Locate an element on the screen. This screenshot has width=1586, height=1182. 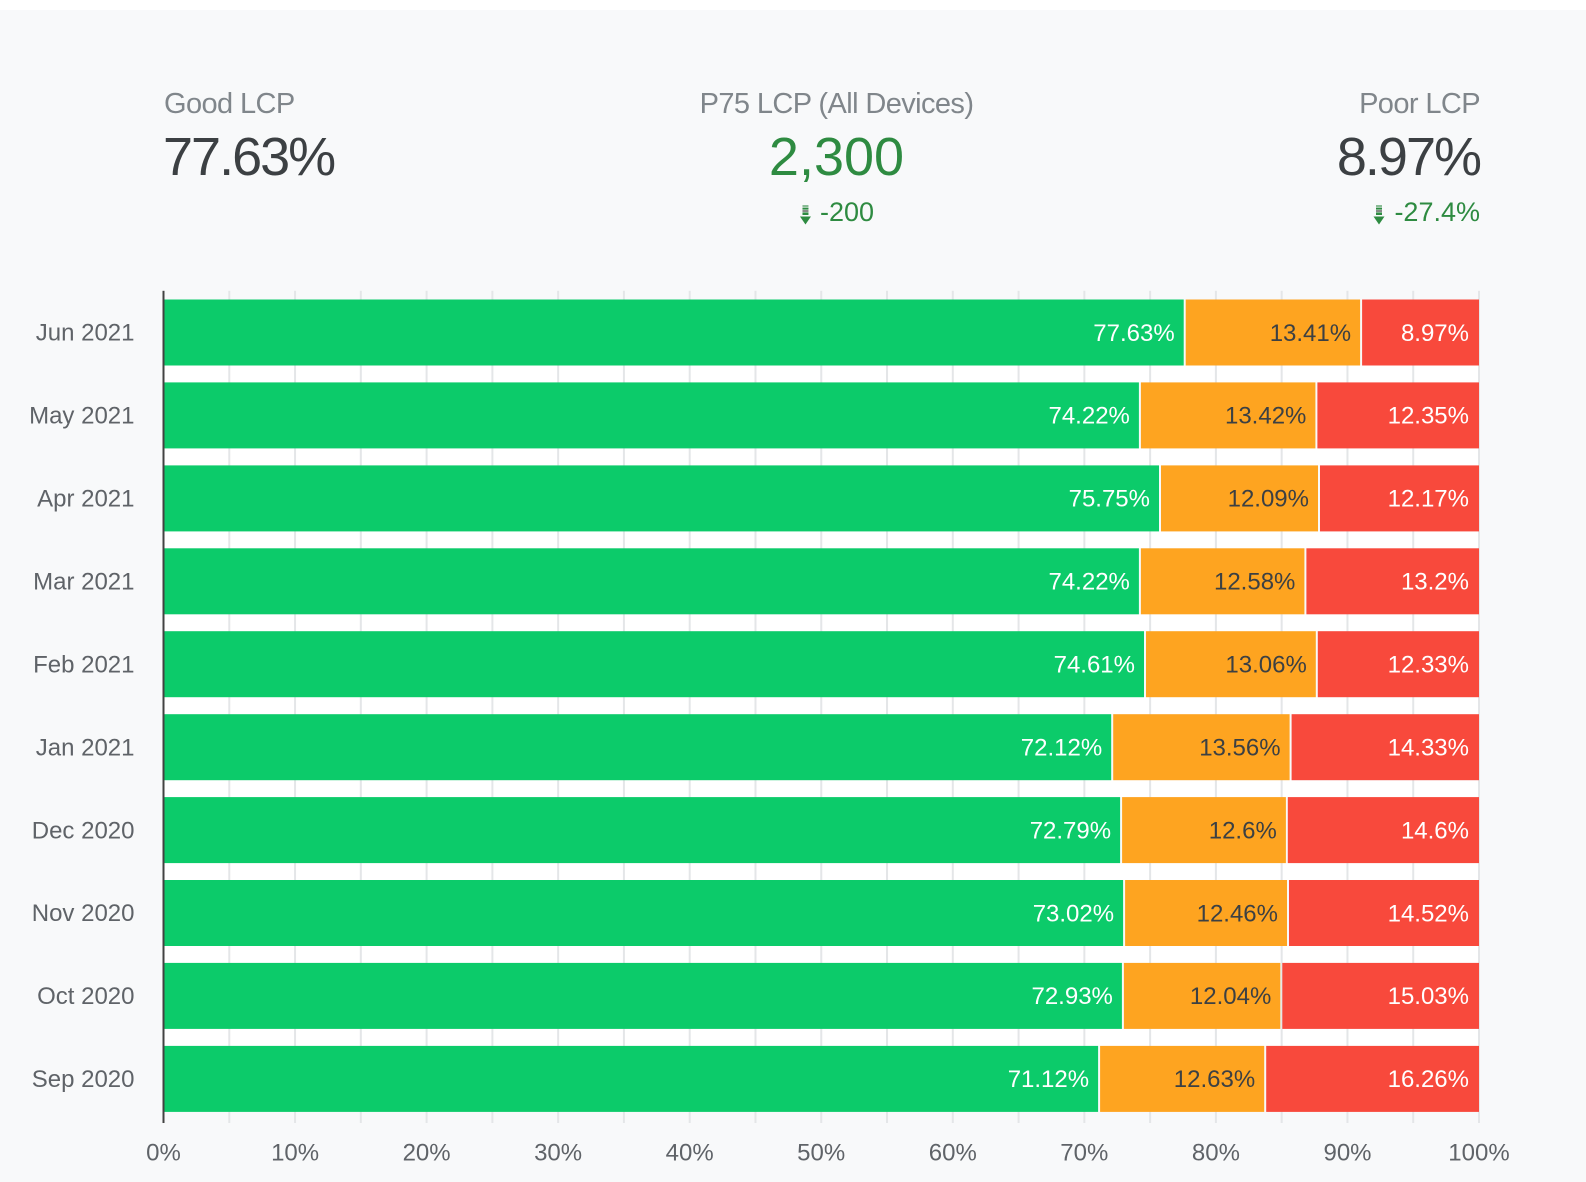
svg-text: Nov 2020 is located at coordinates (83, 913).